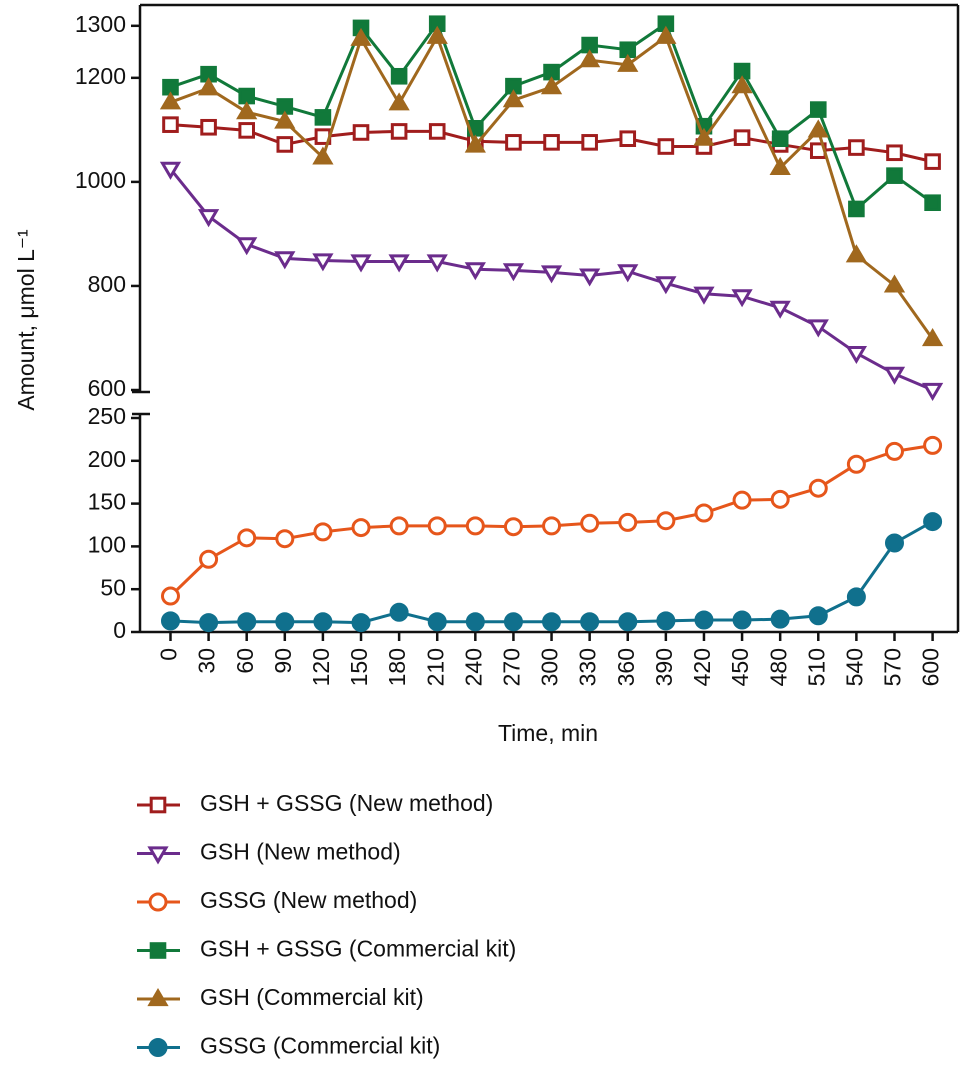  I want to click on x-tick-label: 0, so click(169, 654).